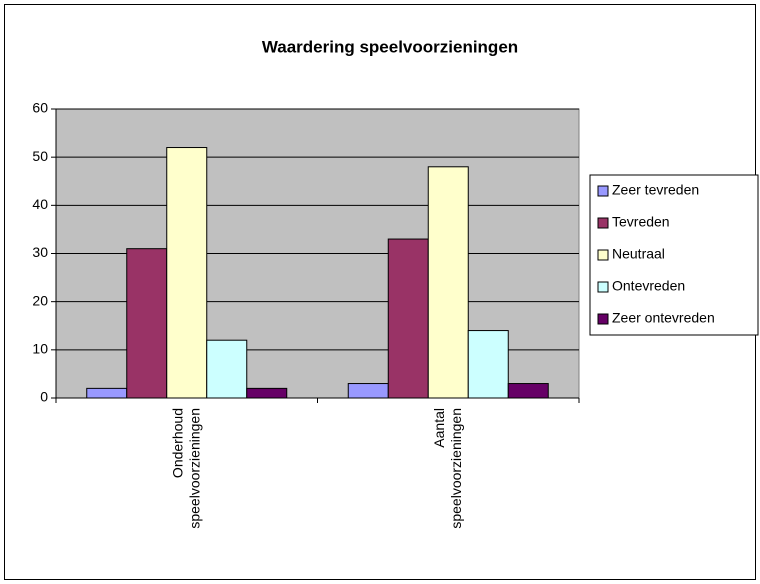 The height and width of the screenshot is (584, 760). Describe the element at coordinates (40, 204) in the screenshot. I see `y-tick-label: 40` at that location.